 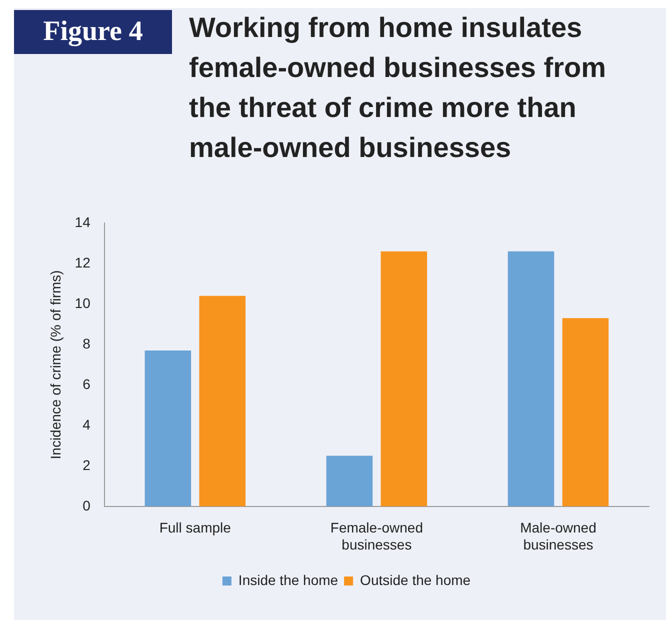 What do you see at coordinates (86, 505) in the screenshot?
I see `y-tick-label: 0` at bounding box center [86, 505].